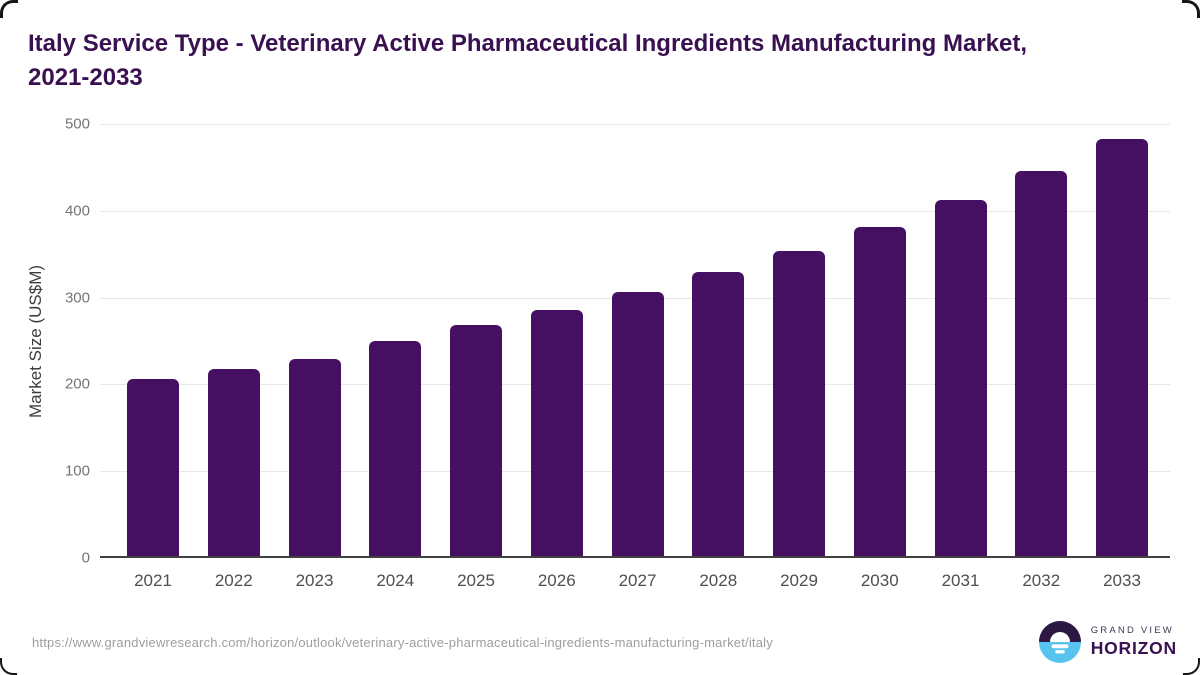  What do you see at coordinates (8, 666) in the screenshot?
I see `card-corner-bottom-left` at bounding box center [8, 666].